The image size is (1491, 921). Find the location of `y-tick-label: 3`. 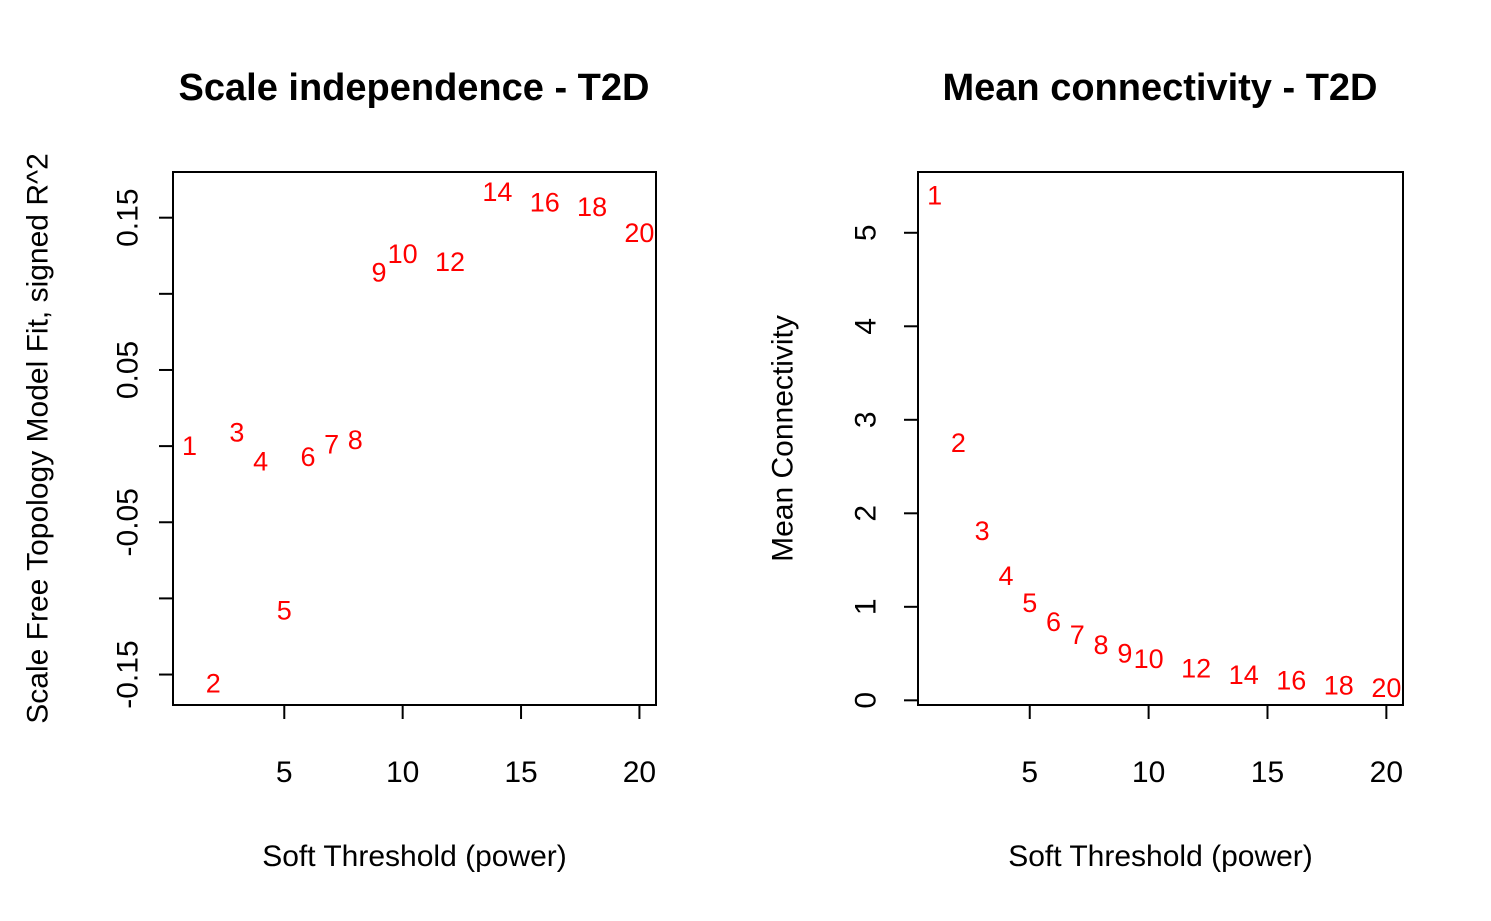

y-tick-label: 3 is located at coordinates (866, 419).